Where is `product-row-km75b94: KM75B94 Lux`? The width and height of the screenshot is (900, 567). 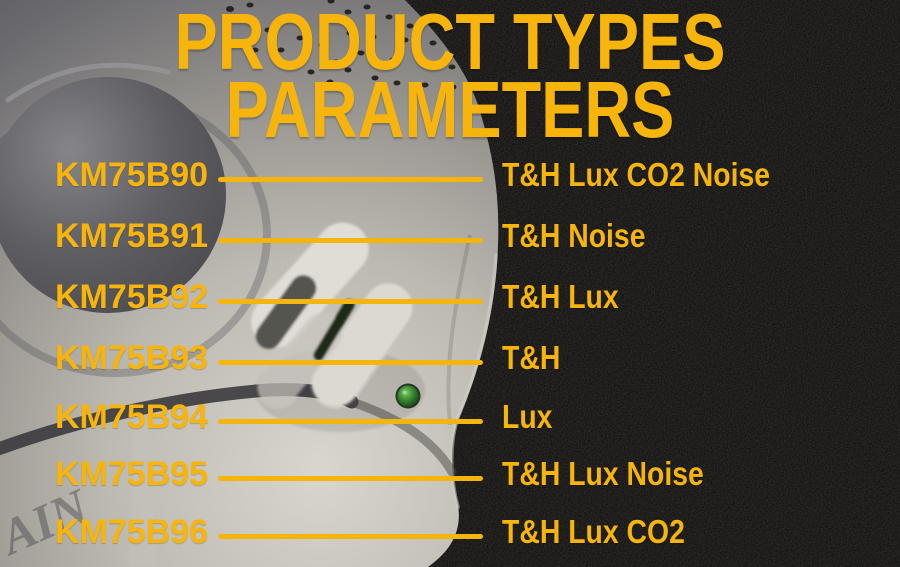
product-row-km75b94: KM75B94 Lux is located at coordinates (450, 417).